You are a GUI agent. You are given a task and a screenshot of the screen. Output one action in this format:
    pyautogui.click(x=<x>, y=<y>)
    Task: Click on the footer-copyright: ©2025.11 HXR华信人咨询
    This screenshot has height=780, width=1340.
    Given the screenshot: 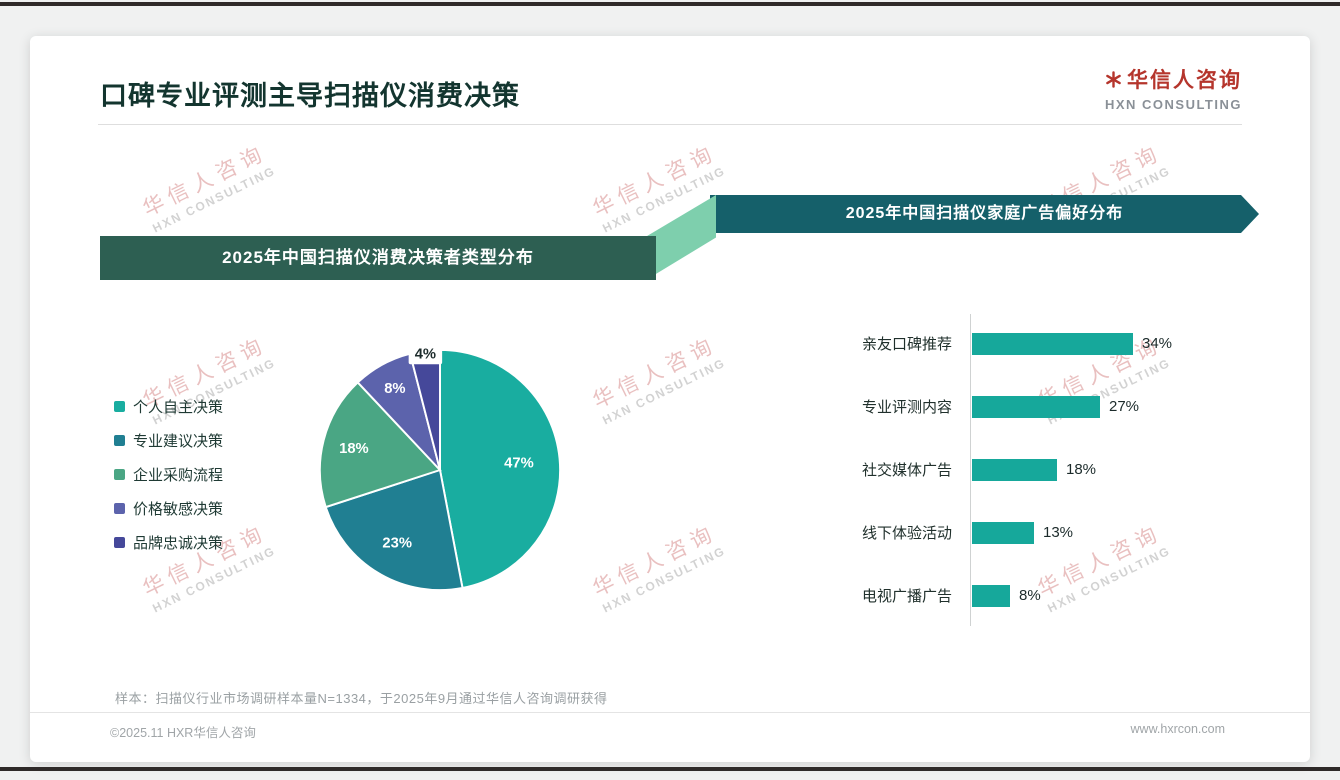 What is the action you would take?
    pyautogui.click(x=183, y=733)
    